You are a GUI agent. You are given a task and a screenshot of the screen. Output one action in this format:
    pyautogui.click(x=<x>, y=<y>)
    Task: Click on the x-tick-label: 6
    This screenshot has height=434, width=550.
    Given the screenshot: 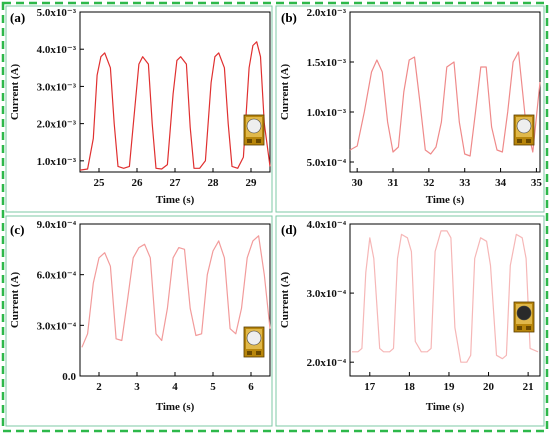 What is the action you would take?
    pyautogui.click(x=251, y=387)
    